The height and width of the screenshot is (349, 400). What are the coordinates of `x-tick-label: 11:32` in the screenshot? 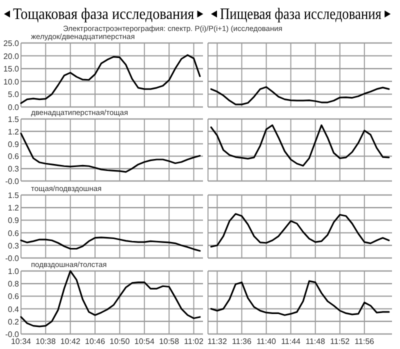 It's located at (217, 341).